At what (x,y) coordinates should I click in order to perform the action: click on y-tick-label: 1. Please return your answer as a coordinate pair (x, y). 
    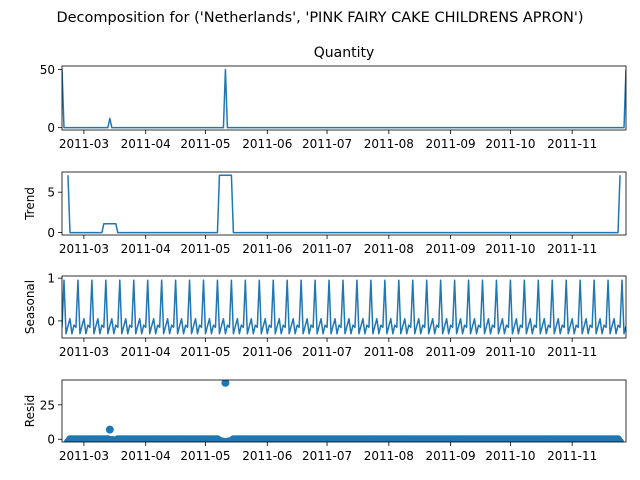
    Looking at the image, I should click on (51, 279).